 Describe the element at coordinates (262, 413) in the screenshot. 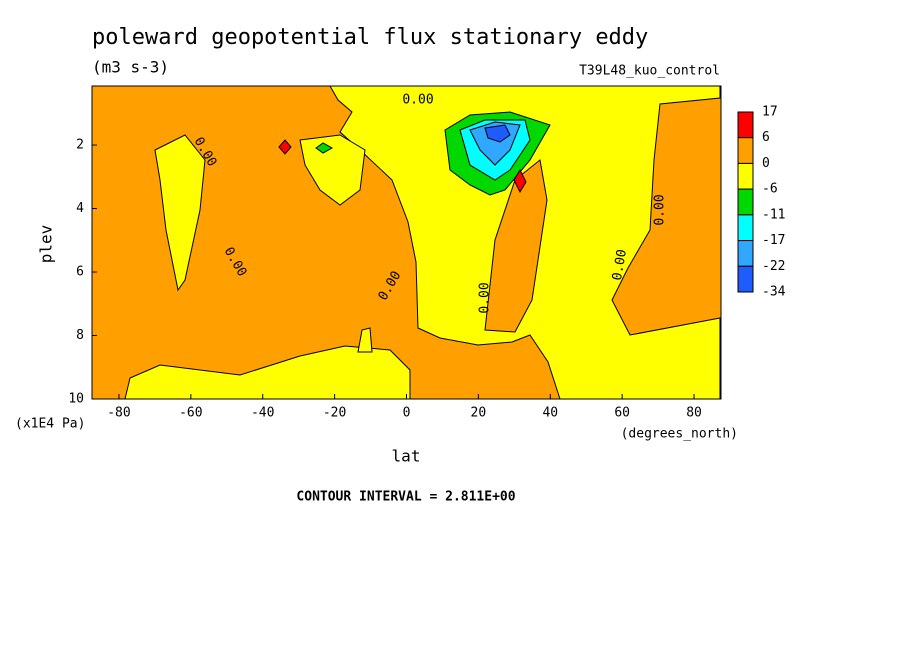

I see `x-tick-label: -40` at that location.